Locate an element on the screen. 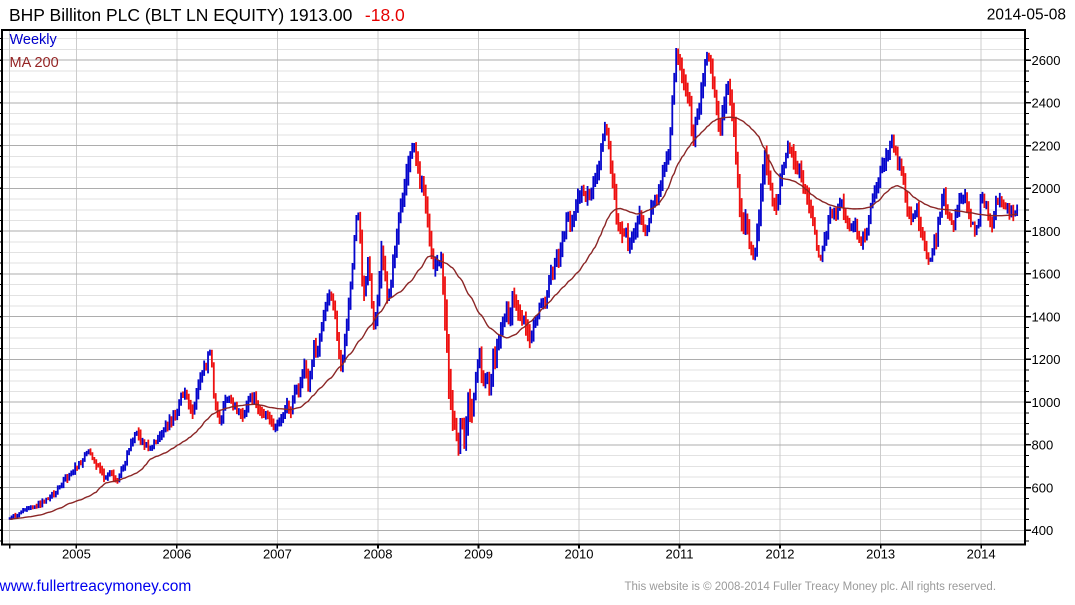 This screenshot has width=1075, height=605. svg-text: 800 is located at coordinates (1043, 445).